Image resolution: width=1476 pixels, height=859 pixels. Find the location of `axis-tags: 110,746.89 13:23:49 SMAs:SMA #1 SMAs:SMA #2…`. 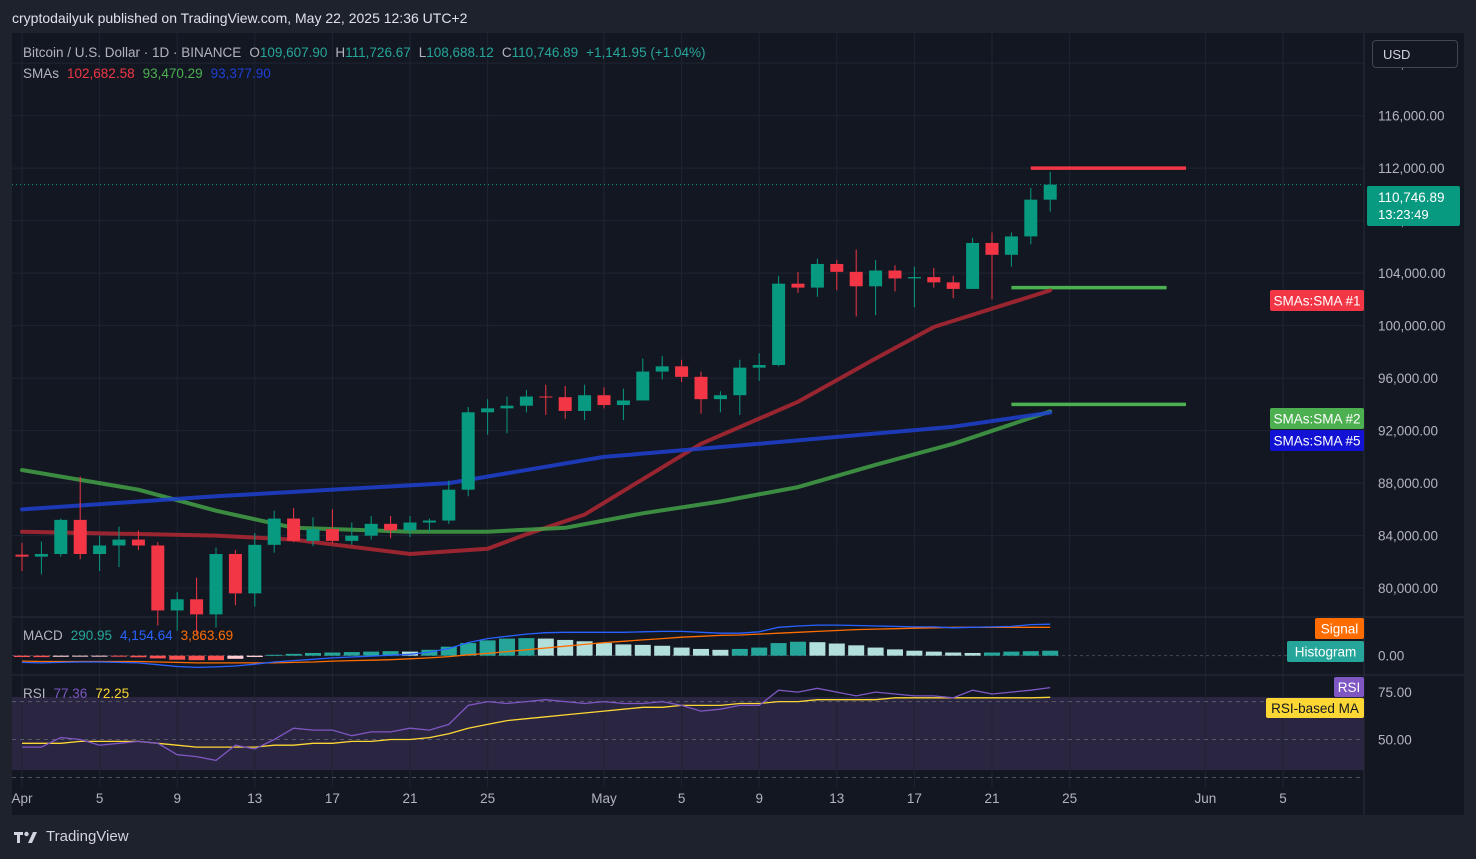

axis-tags: 110,746.89 13:23:49 SMAs:SMA #1 SMAs:SMA #2… is located at coordinates (1363, 452).